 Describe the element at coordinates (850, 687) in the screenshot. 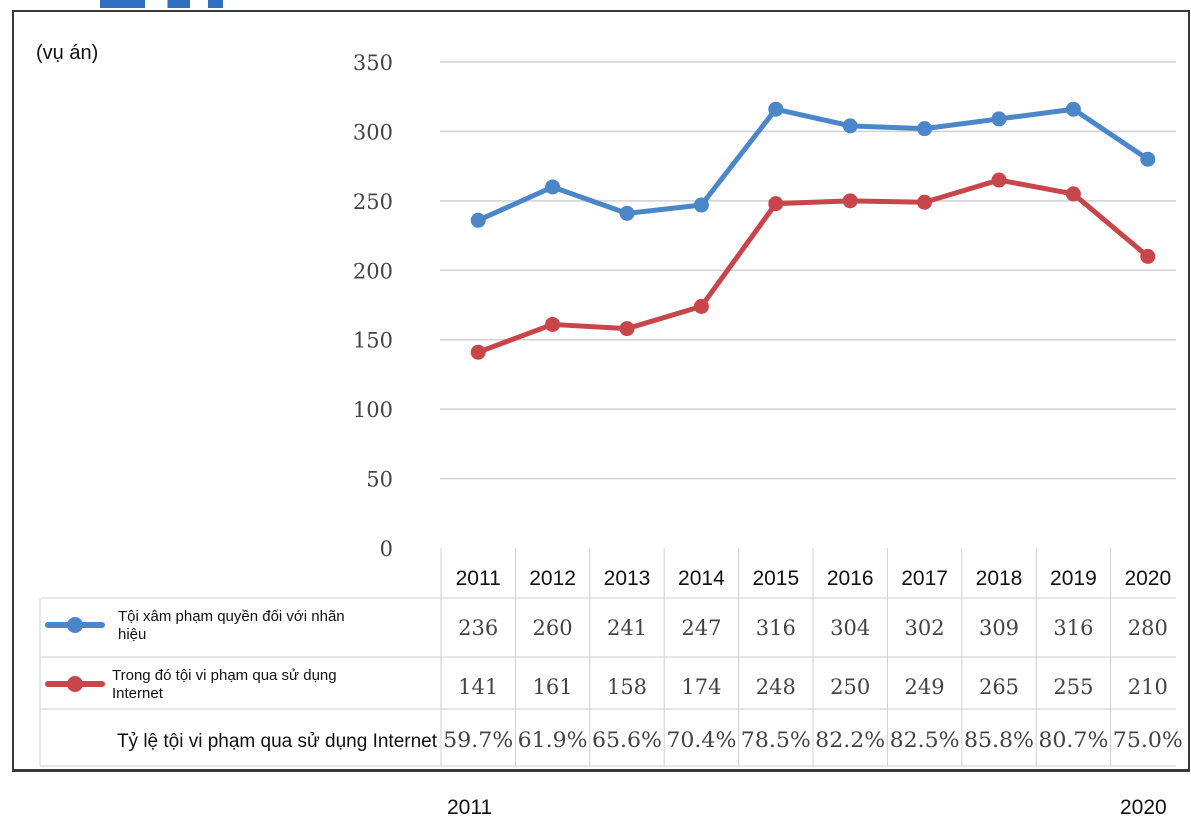

I see `series-2-value: 250` at that location.